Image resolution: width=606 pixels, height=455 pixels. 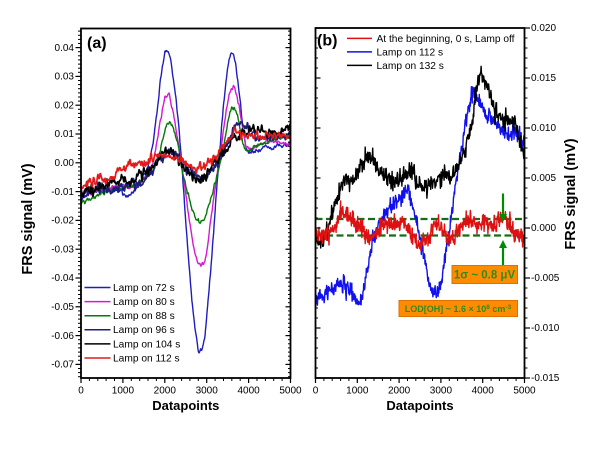 What do you see at coordinates (62, 365) in the screenshot?
I see `svg-text: -0.07` at bounding box center [62, 365].